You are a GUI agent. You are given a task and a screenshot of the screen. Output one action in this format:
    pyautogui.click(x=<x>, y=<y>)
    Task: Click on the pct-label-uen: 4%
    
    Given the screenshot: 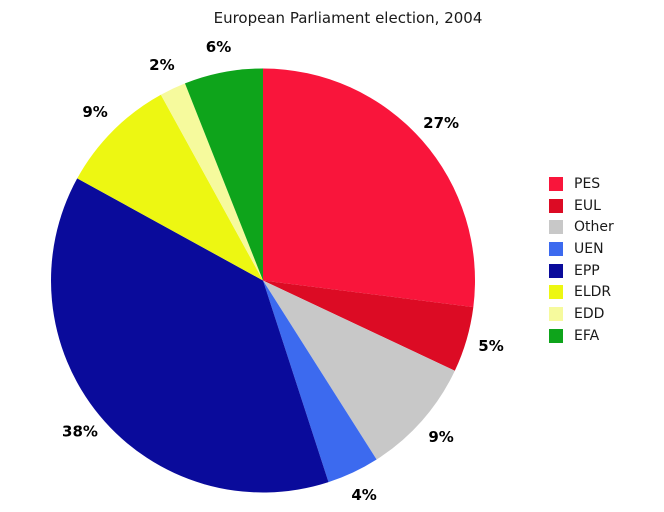 What is the action you would take?
    pyautogui.click(x=363, y=495)
    